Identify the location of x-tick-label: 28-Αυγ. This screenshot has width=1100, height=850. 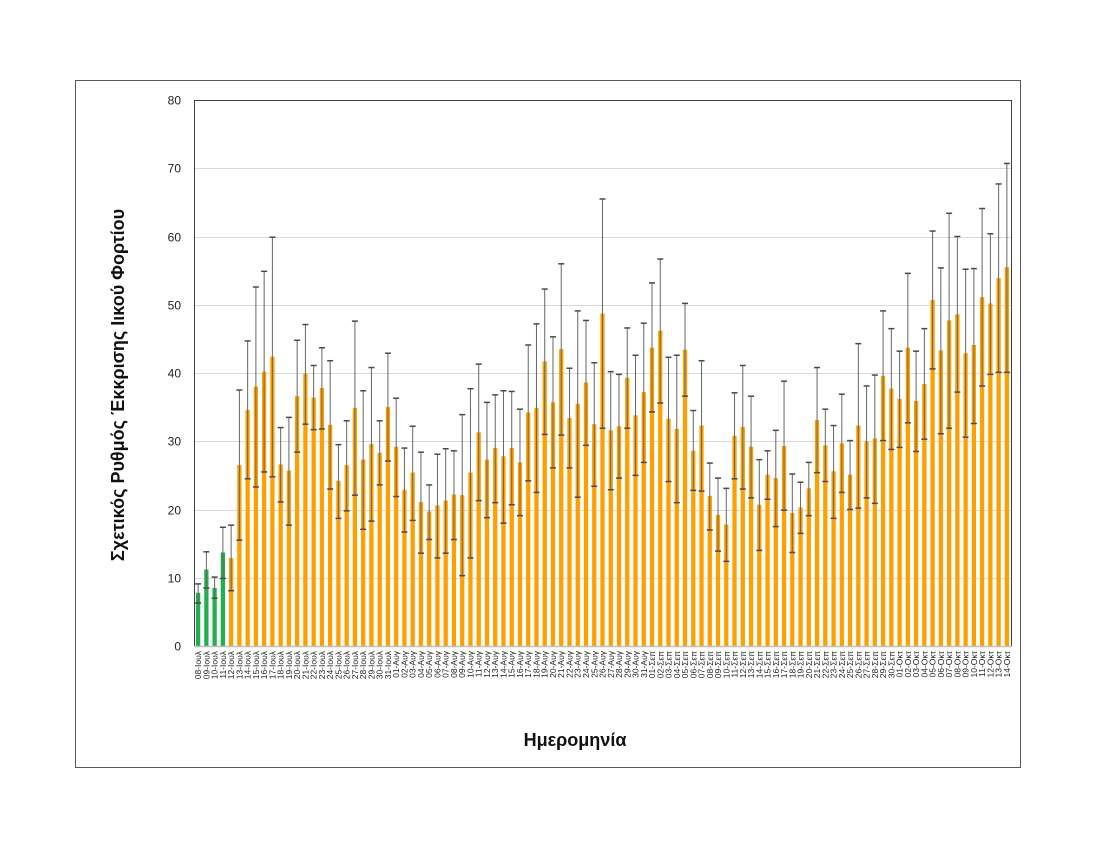
(619, 664).